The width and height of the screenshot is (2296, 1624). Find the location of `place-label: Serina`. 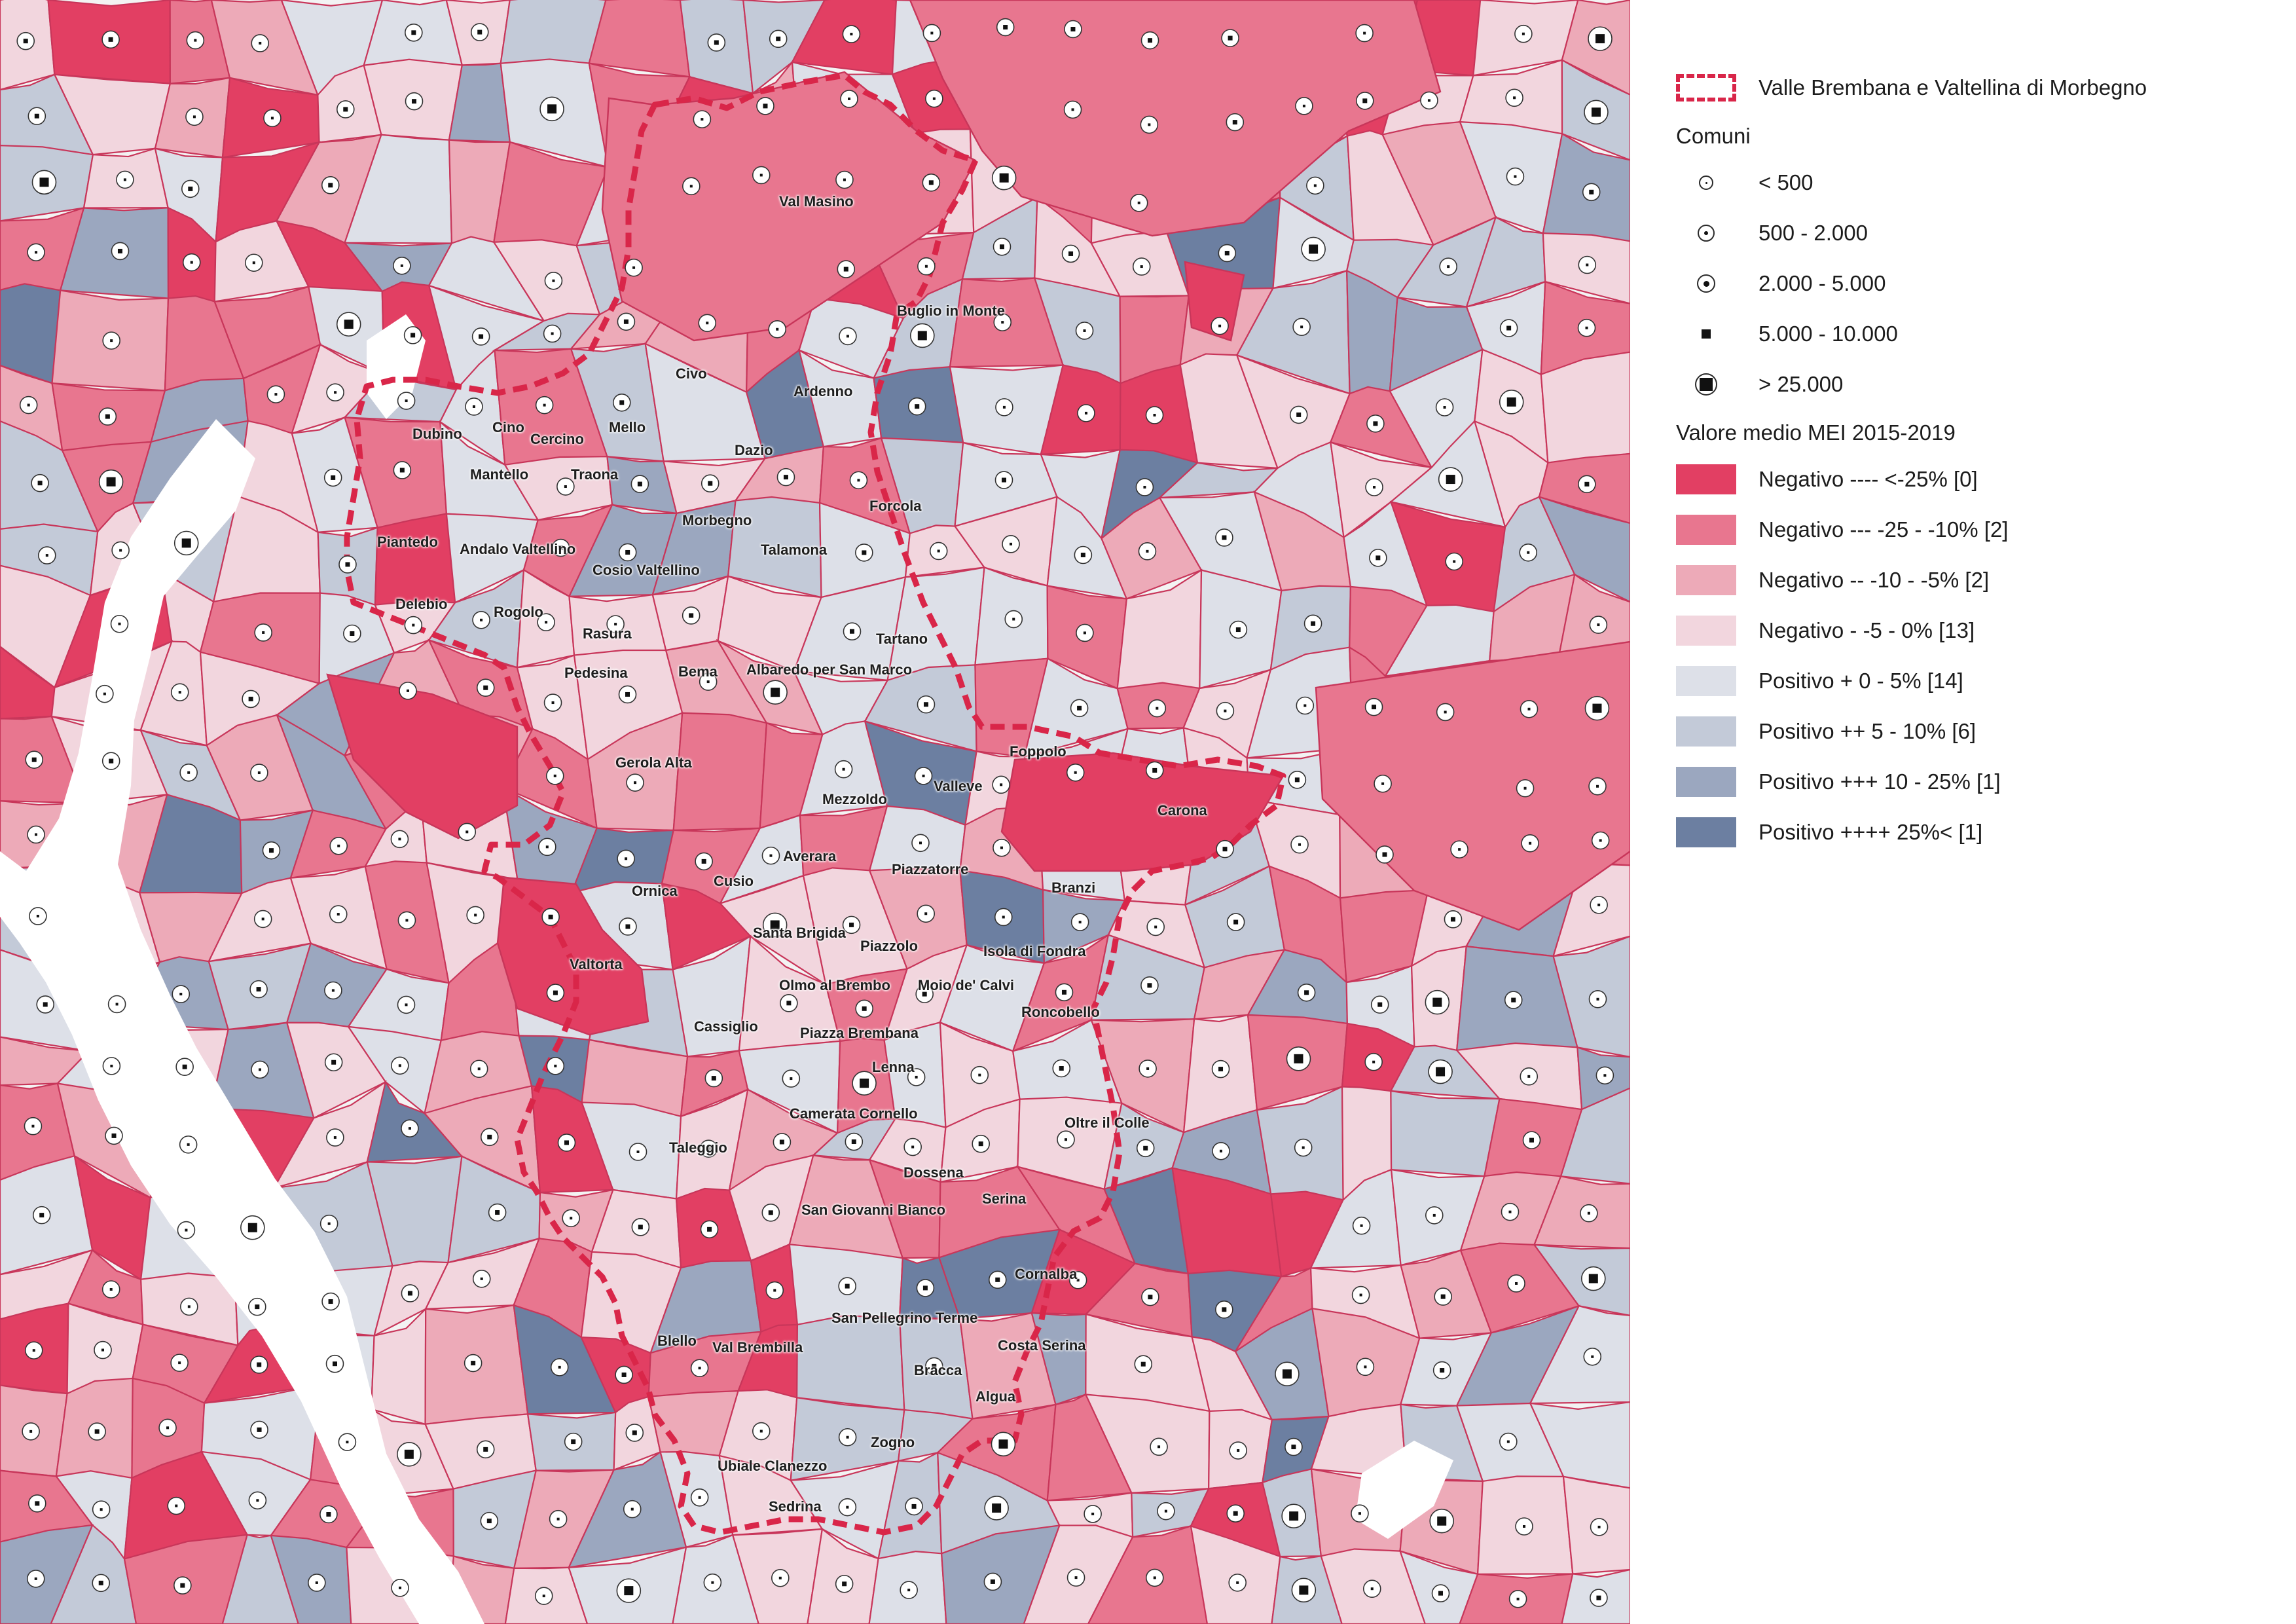

place-label: Serina is located at coordinates (1004, 1198).